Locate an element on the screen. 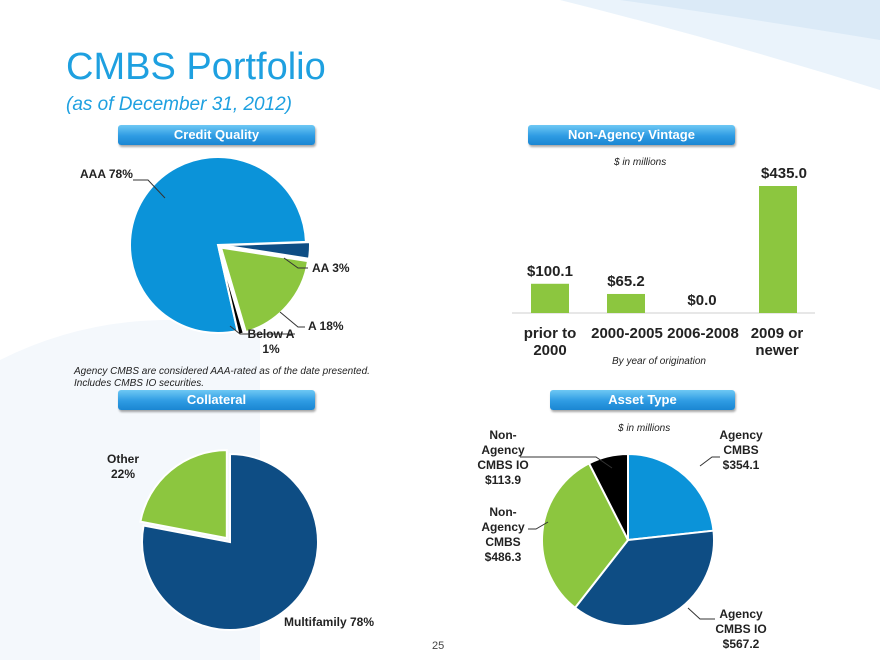 The height and width of the screenshot is (660, 880). label-below-a-line2: 1% is located at coordinates (271, 349).